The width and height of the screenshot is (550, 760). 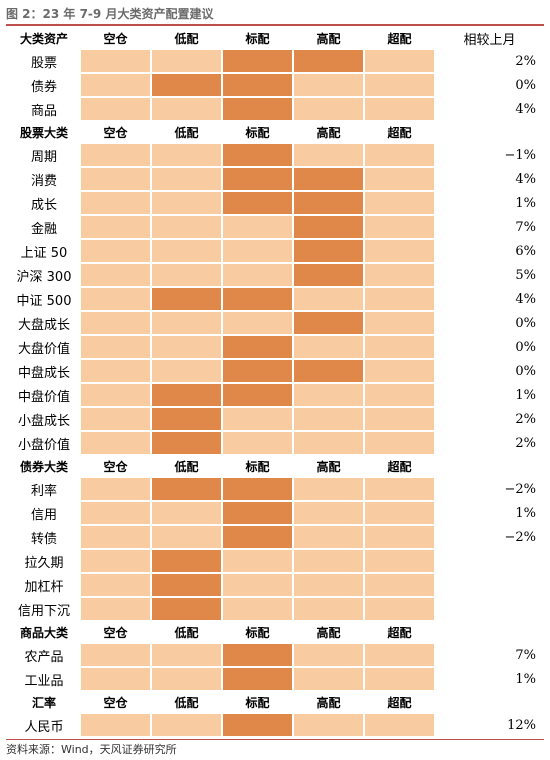 I want to click on row-label: 信用, so click(x=43, y=515).